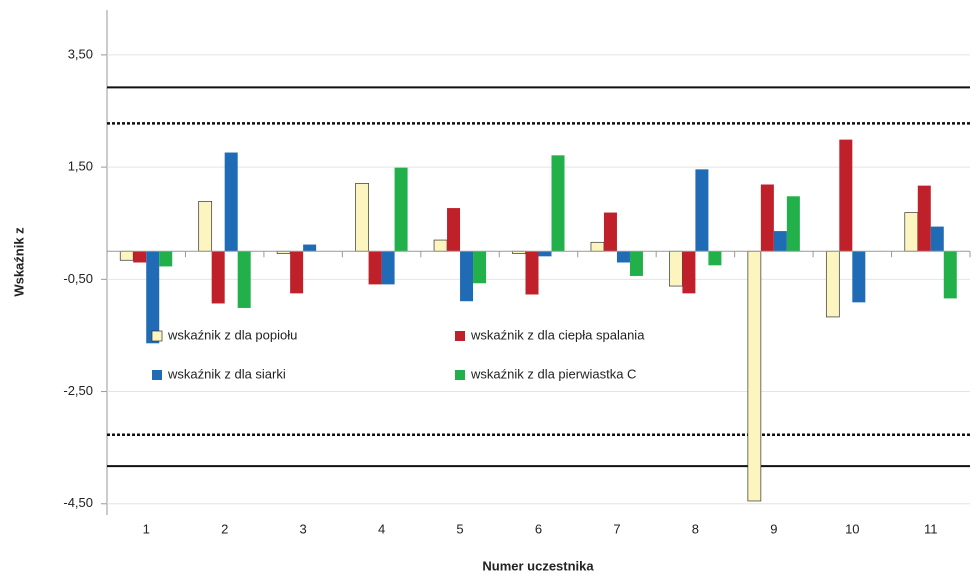  What do you see at coordinates (616, 528) in the screenshot?
I see `x-tick-label: 7` at bounding box center [616, 528].